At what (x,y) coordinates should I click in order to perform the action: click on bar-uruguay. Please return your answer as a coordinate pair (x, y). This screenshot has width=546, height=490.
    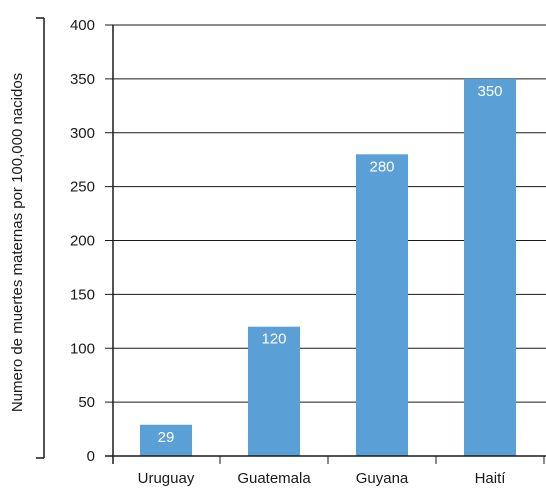
    Looking at the image, I should click on (166, 440).